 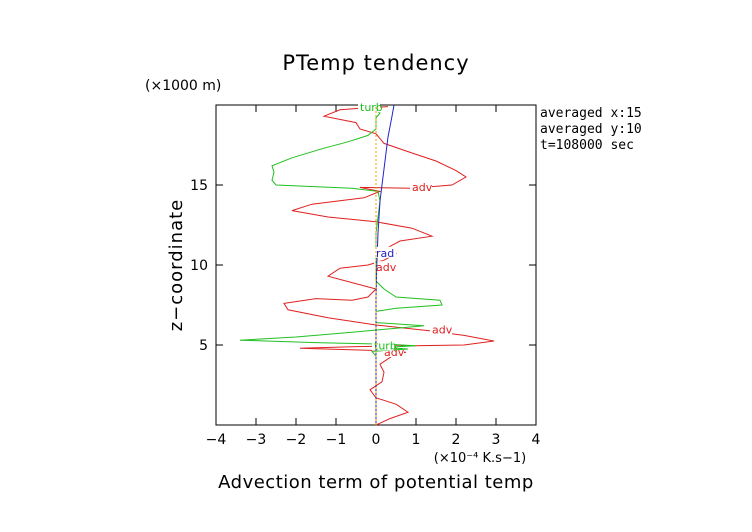 What do you see at coordinates (199, 186) in the screenshot?
I see `y-tick-label: 15` at bounding box center [199, 186].